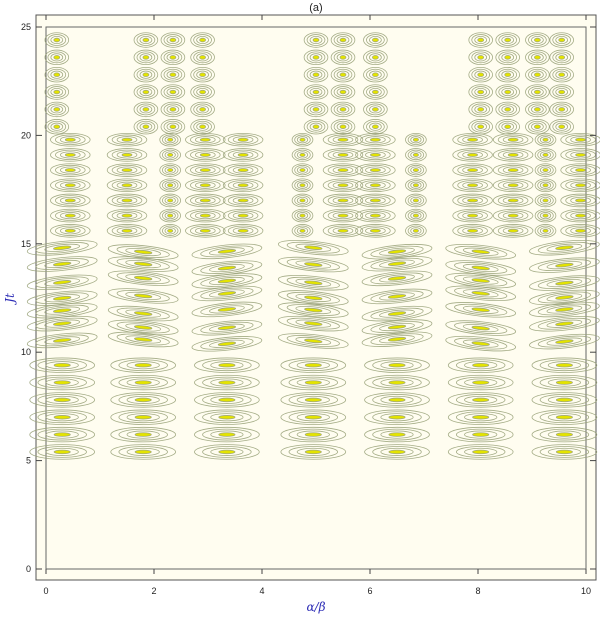 Image resolution: width=600 pixels, height=618 pixels. I want to click on x-tick-label: 2, so click(153, 591).